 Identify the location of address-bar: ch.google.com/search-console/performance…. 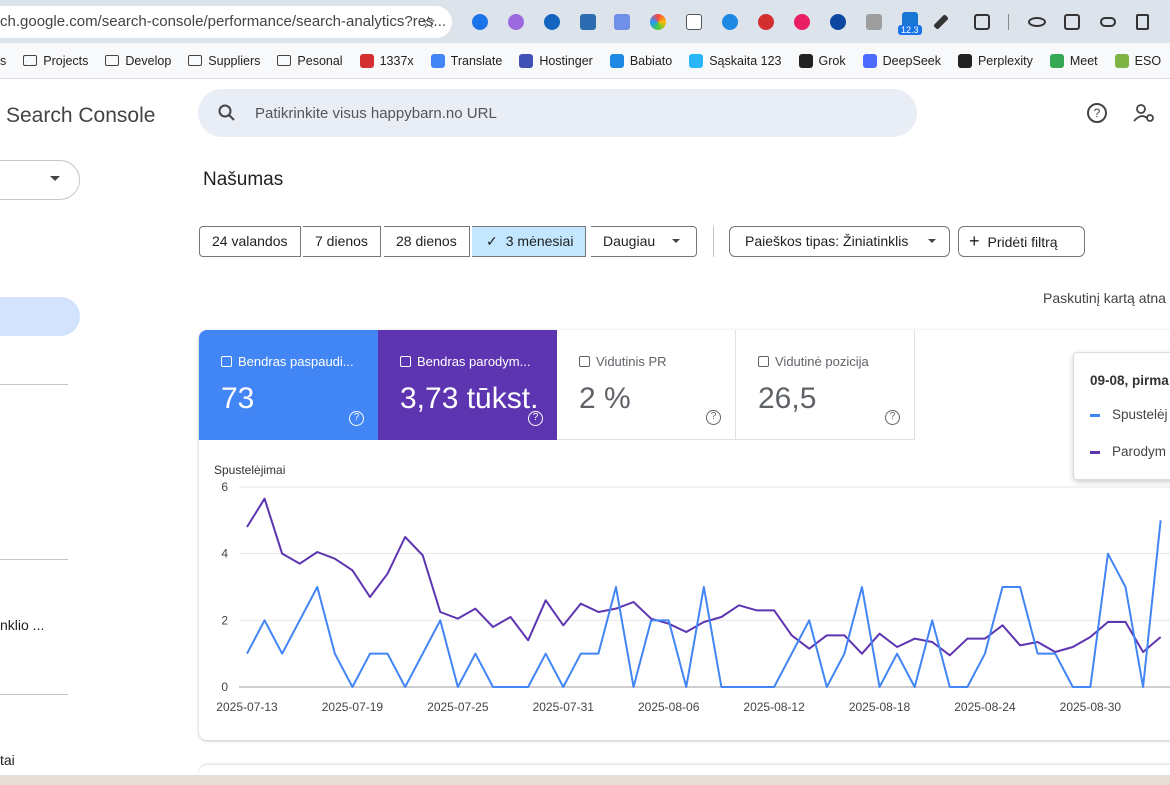
(226, 22).